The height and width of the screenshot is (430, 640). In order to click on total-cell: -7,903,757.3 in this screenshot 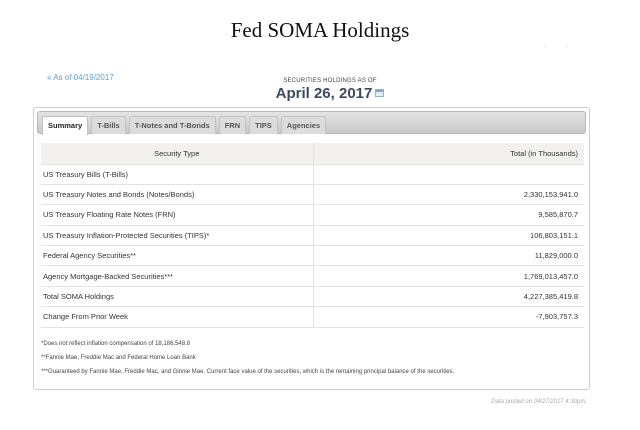, I will do `click(448, 317)`.